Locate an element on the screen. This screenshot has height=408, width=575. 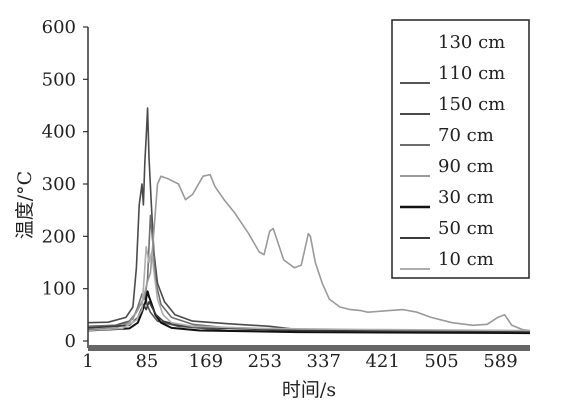
x-axis-bar is located at coordinates (309, 348).